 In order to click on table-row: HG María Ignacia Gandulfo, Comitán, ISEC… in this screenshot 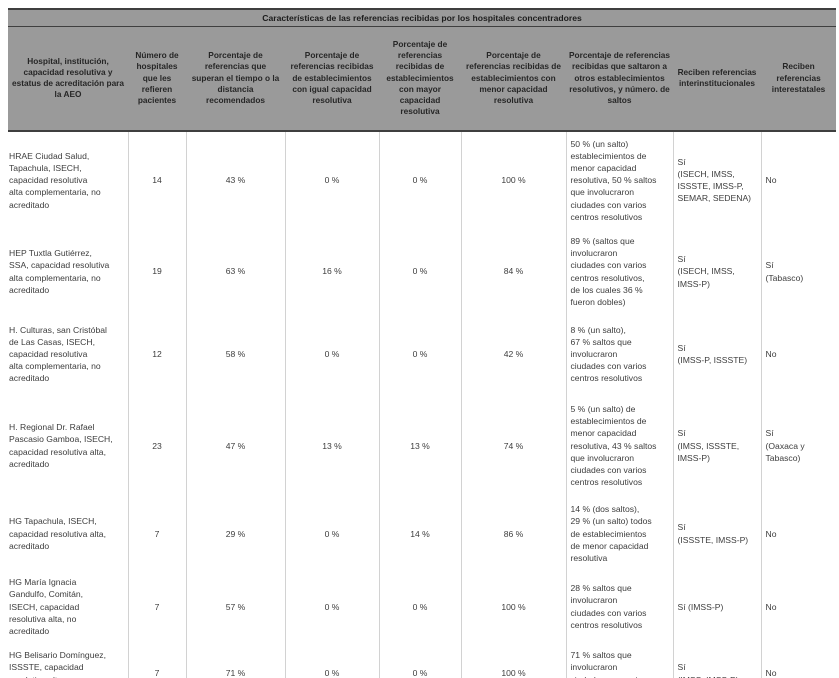, I will do `click(422, 607)`.